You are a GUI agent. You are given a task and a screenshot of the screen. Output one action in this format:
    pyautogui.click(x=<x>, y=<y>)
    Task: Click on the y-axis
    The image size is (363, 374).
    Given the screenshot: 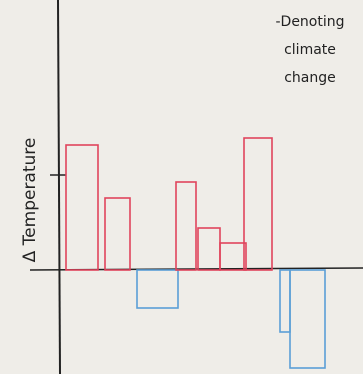 What is the action you would take?
    pyautogui.click(x=59, y=187)
    